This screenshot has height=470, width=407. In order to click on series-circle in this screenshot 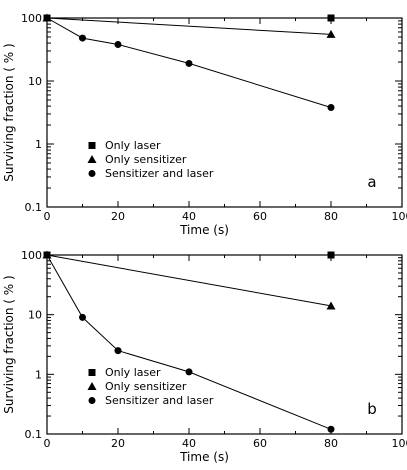, I will do `click(189, 62)`.